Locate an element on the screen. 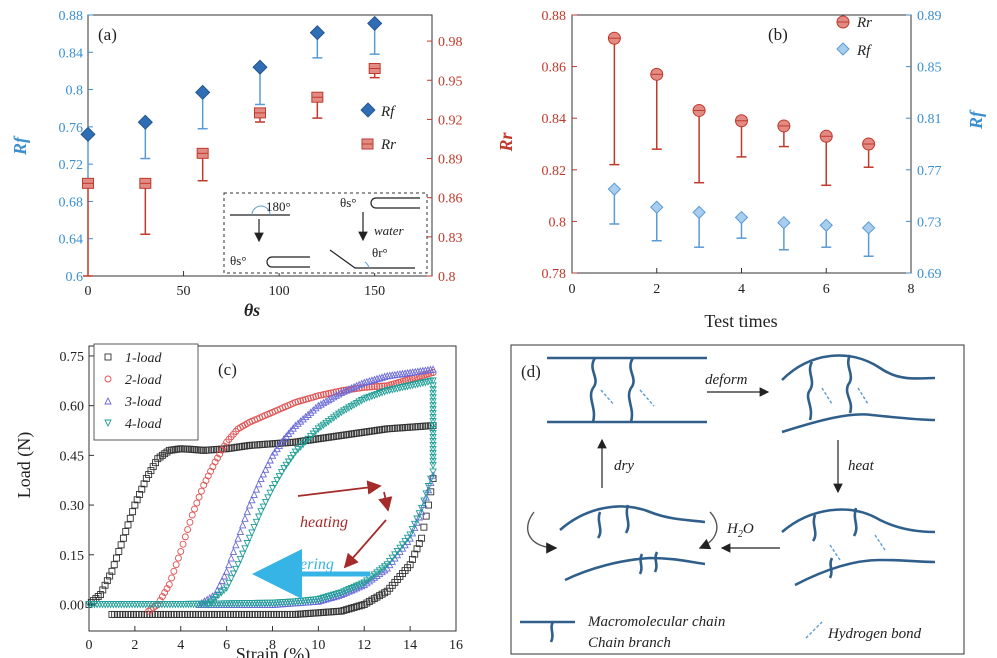  panel-a-legend: Rf Rr is located at coordinates (378, 127).